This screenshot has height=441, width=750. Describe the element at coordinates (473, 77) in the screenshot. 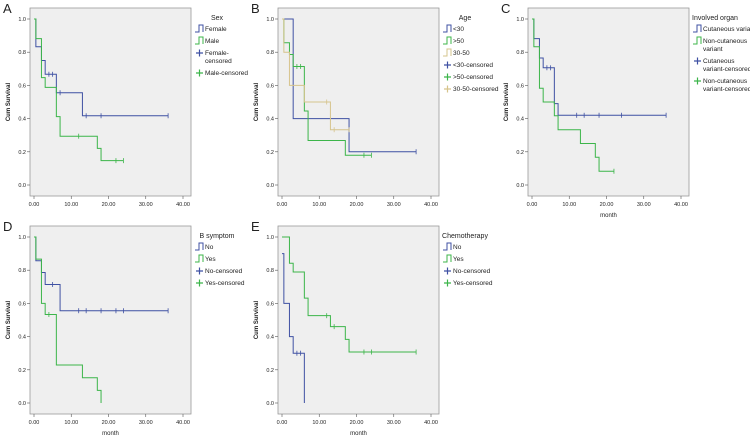

I see `legend-label: >50-censored` at that location.